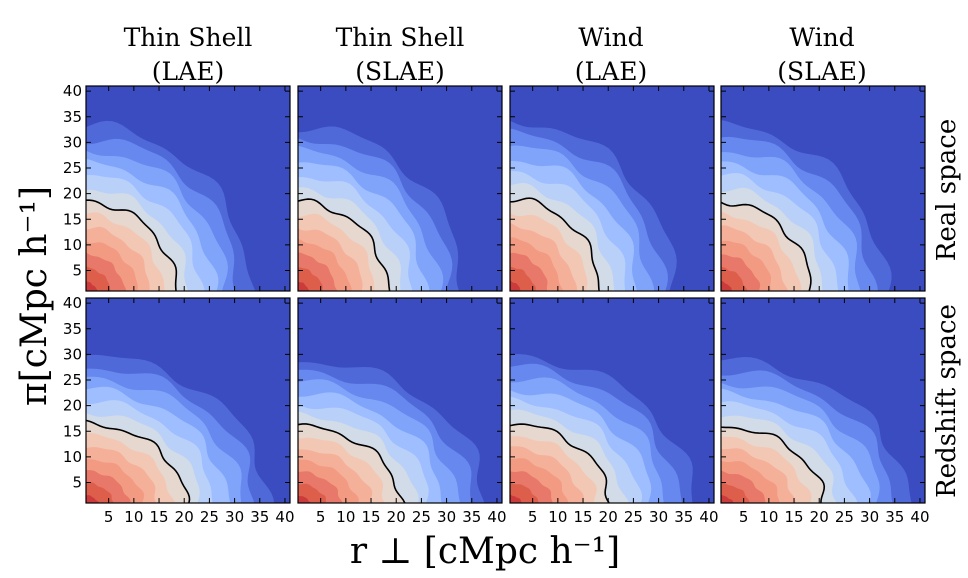 The image size is (968, 578). Describe the element at coordinates (188, 71) in the screenshot. I see `col-title-1-line2: (LAE)` at that location.